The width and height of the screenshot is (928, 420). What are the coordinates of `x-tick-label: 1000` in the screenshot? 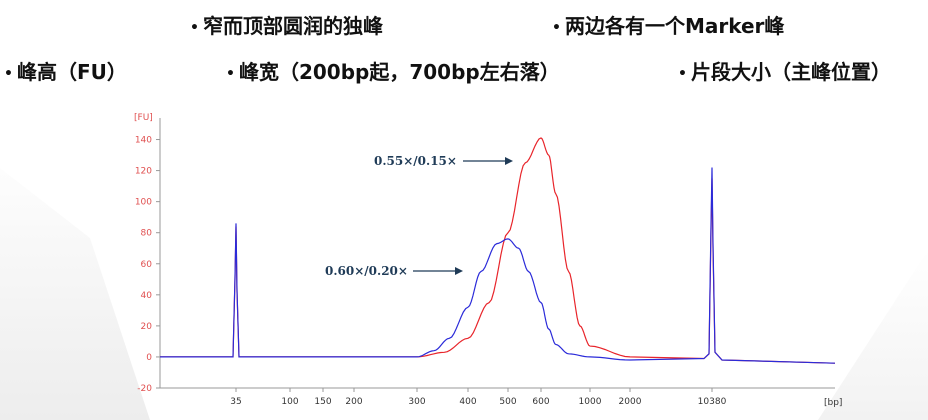 It's located at (590, 402).